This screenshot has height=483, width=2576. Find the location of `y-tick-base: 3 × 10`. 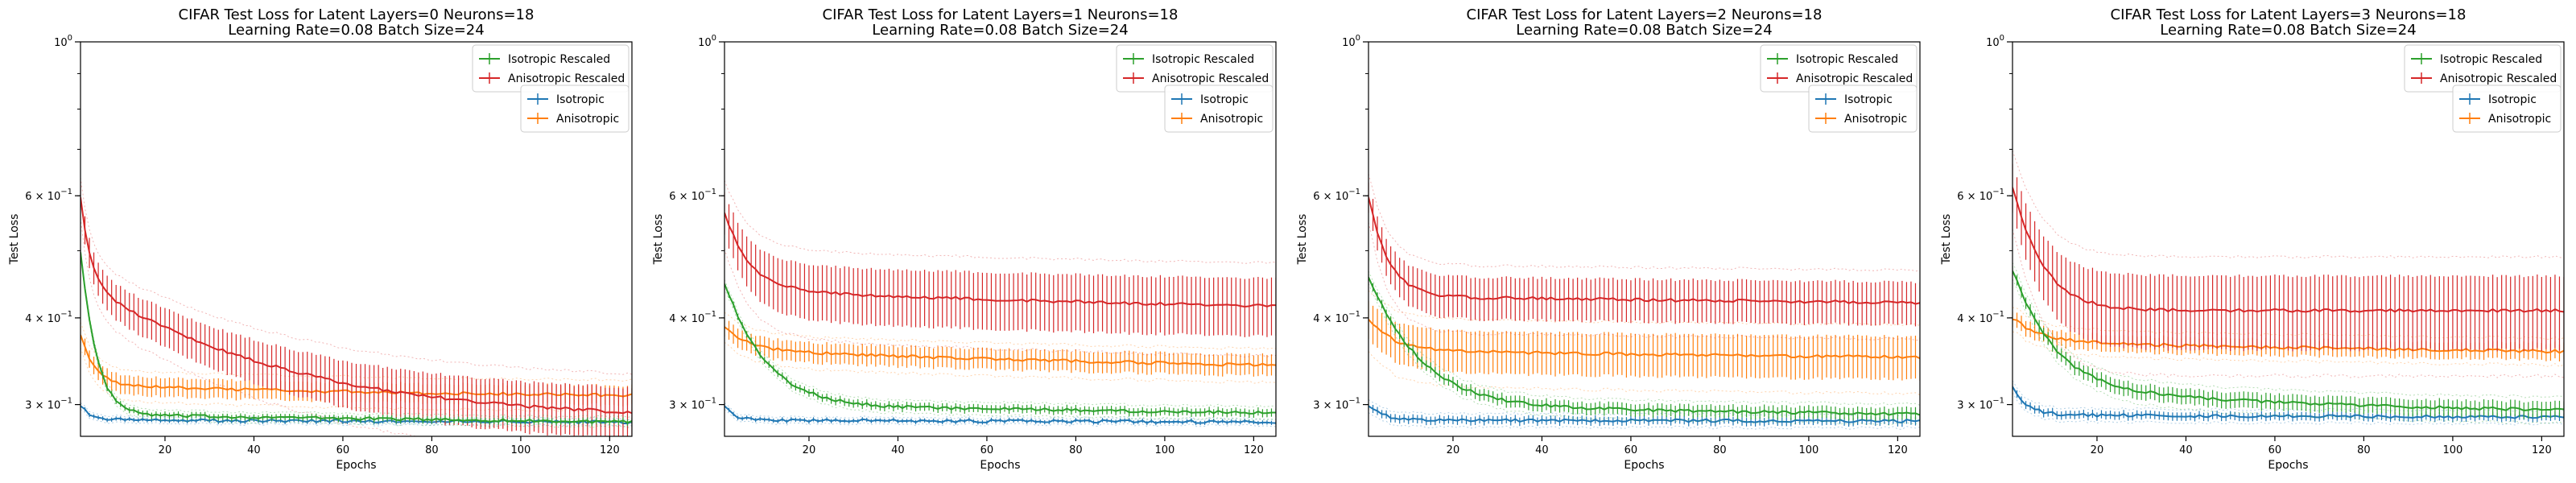

y-tick-base: 3 × 10 is located at coordinates (1330, 406).